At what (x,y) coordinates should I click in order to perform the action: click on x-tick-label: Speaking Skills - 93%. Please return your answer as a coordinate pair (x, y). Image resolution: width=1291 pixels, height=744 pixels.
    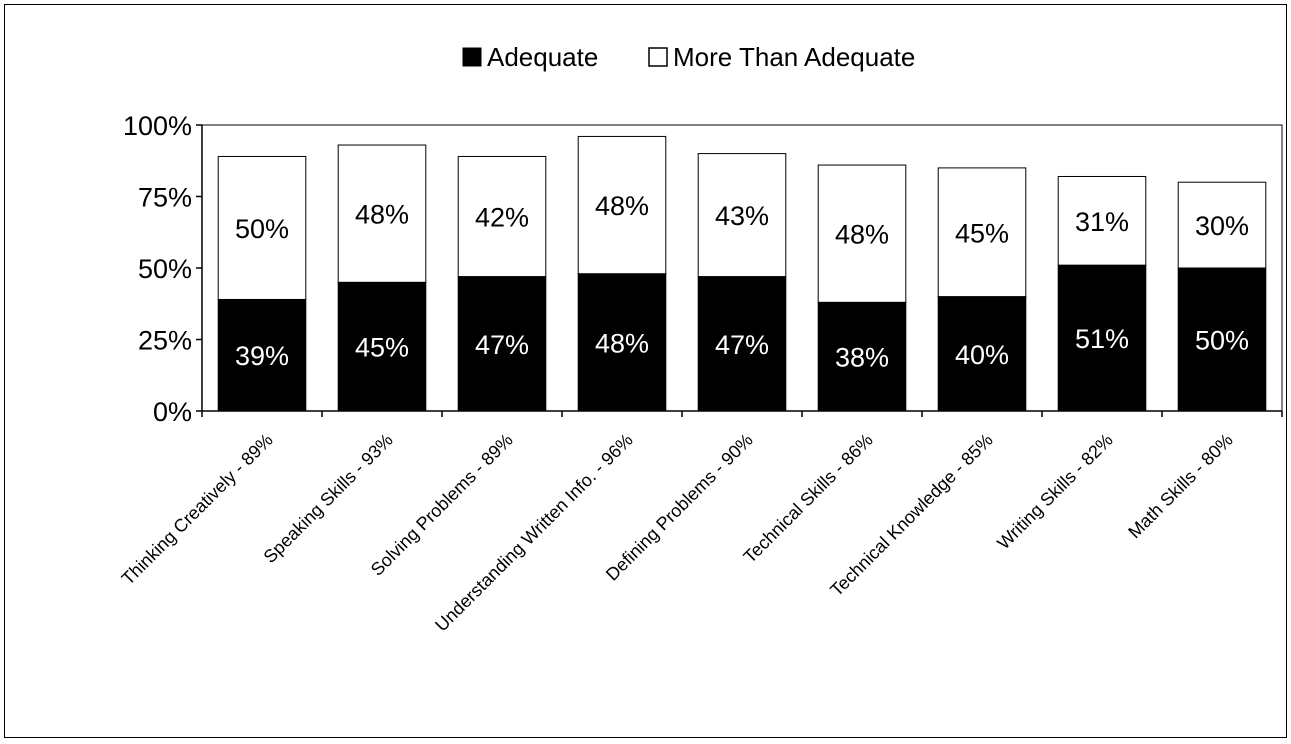
    Looking at the image, I should click on (328, 498).